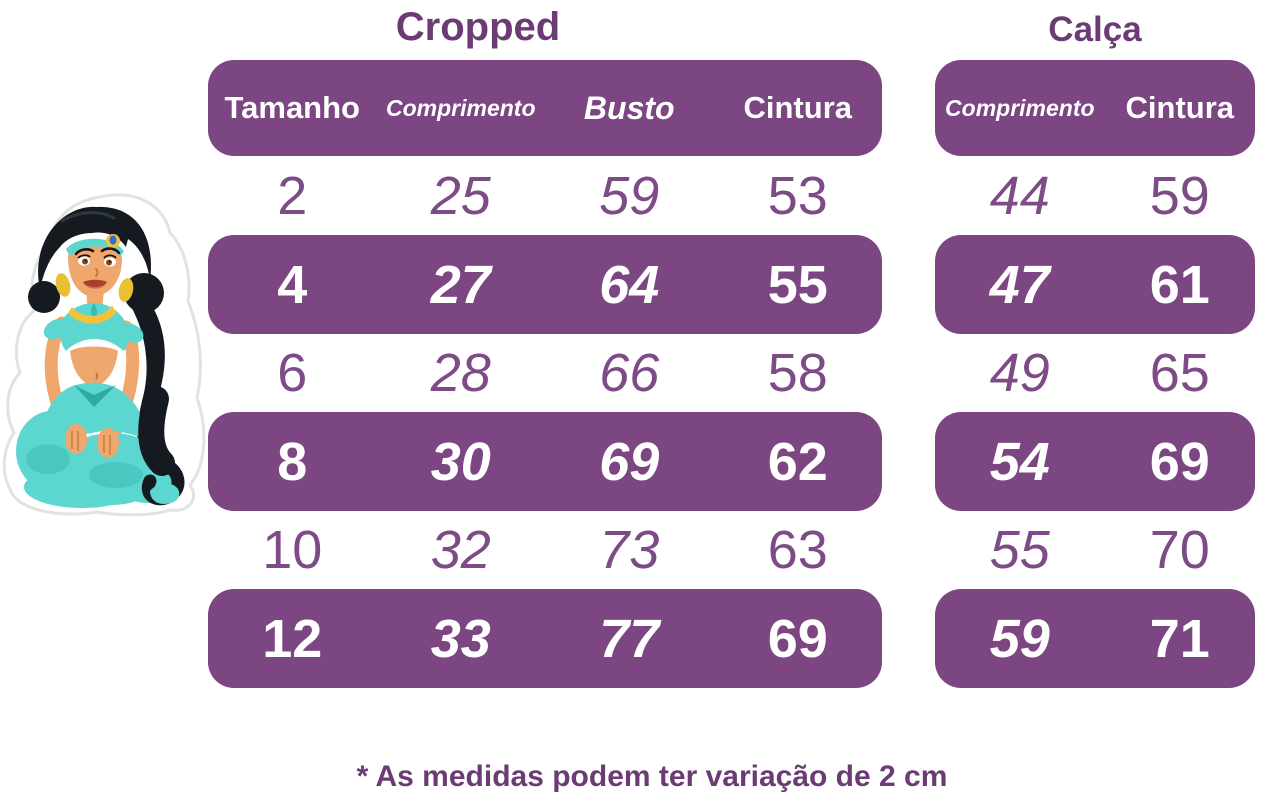  Describe the element at coordinates (95, 396) in the screenshot. I see `waistband` at that location.